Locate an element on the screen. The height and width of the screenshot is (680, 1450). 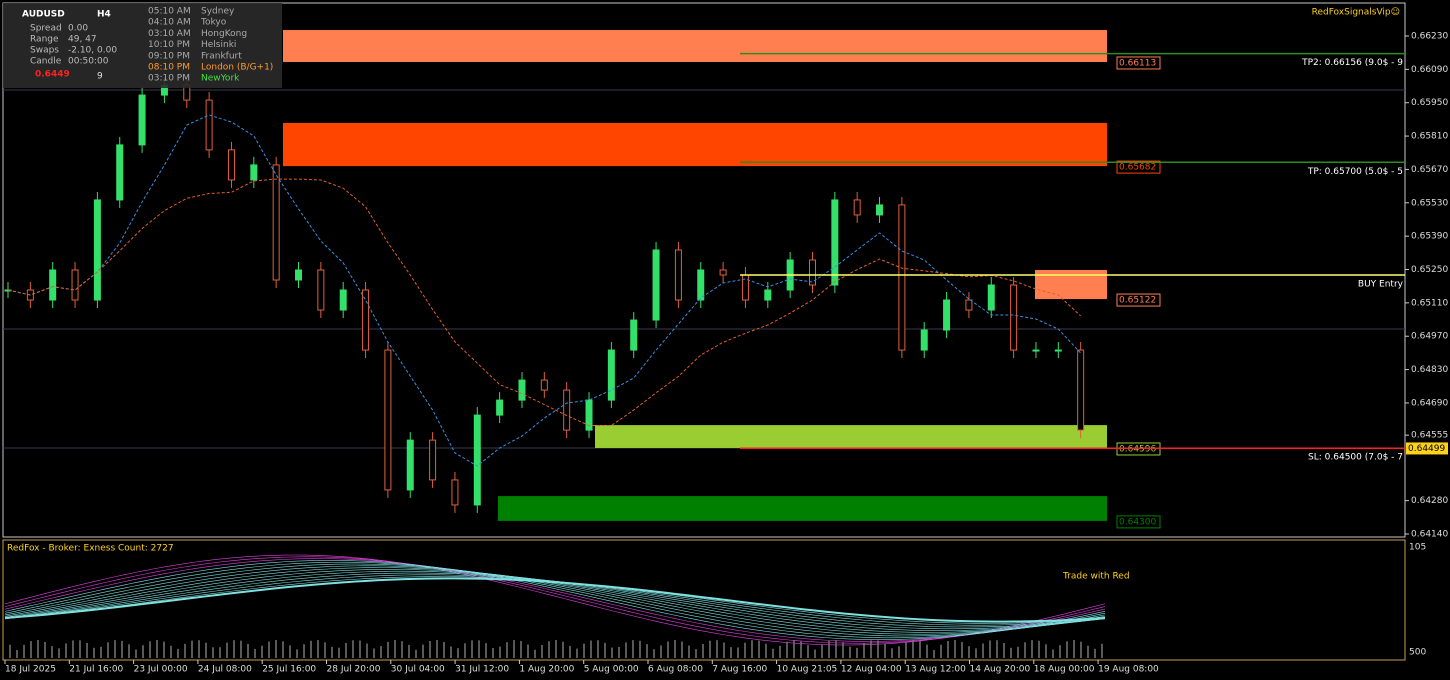
info-label: Swaps is located at coordinates (44, 51).